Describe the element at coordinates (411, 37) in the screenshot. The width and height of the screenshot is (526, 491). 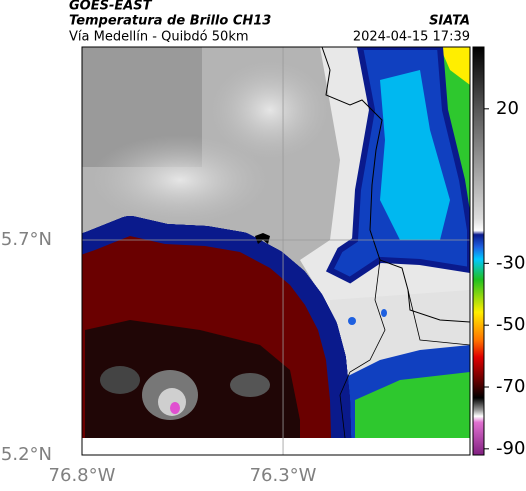
I see `datetime: 2024-04-15 17:39` at that location.